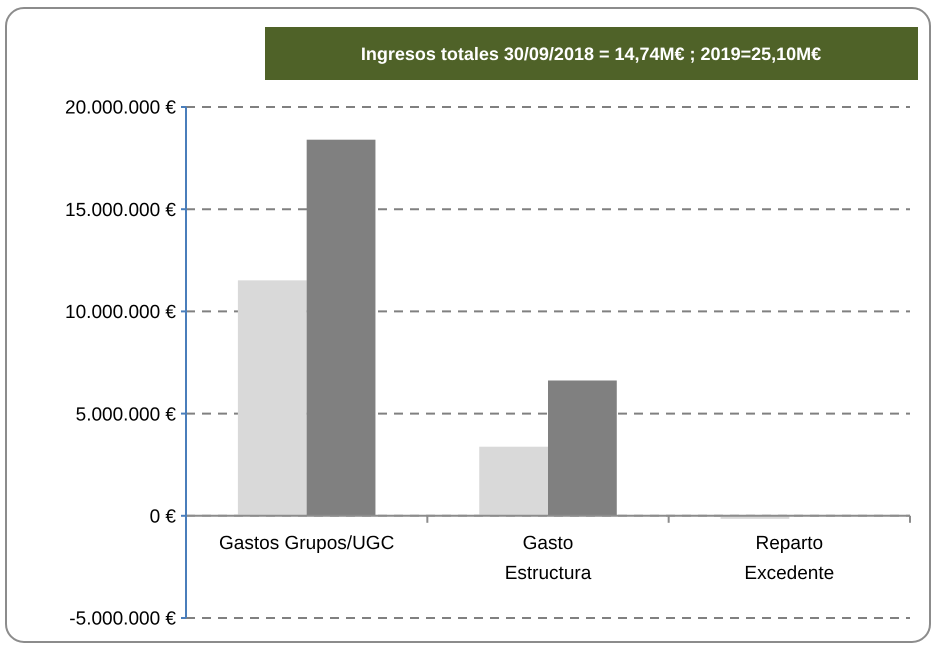 The height and width of the screenshot is (646, 936). Describe the element at coordinates (126, 415) in the screenshot. I see `y-tick-label: 5.000.000 €` at that location.